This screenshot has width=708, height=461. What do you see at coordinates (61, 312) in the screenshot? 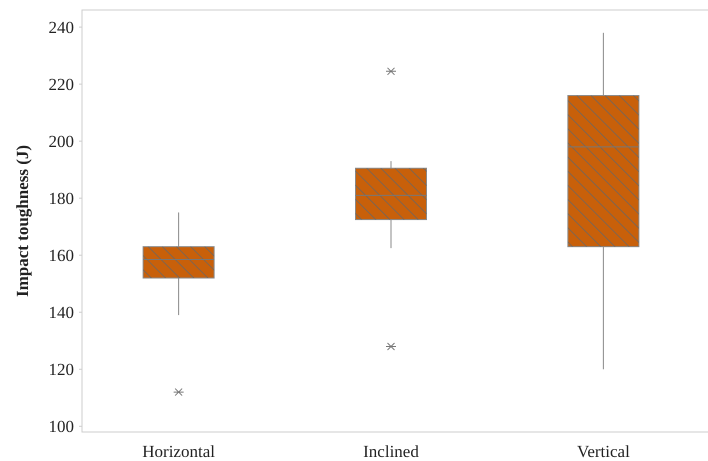
I see `y-tick-label: 140` at bounding box center [61, 312].